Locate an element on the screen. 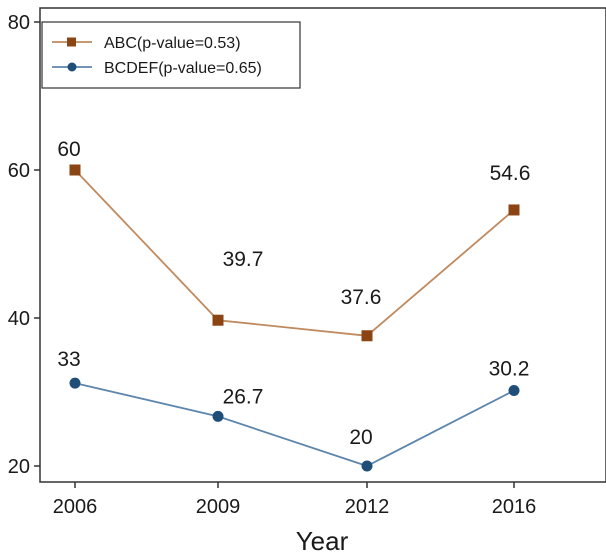  x-tick-label: 2009 is located at coordinates (218, 507).